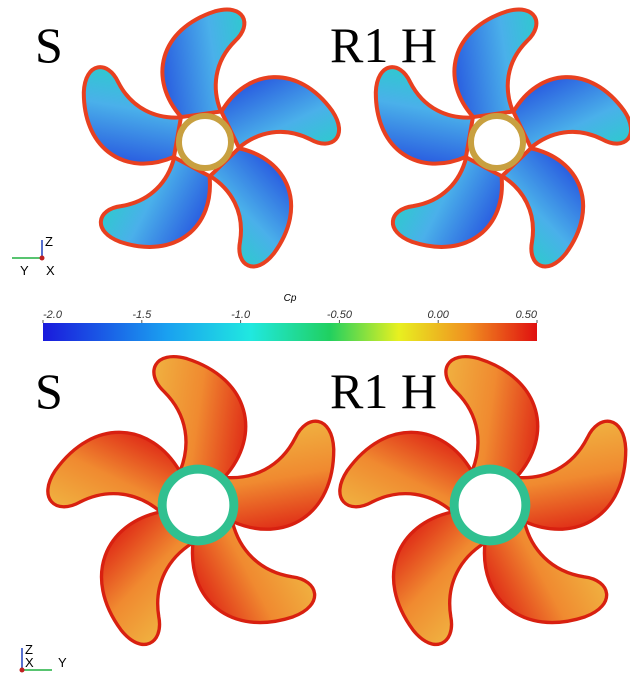  I want to click on colorbar-tick-label: 0.00, so click(438, 315).